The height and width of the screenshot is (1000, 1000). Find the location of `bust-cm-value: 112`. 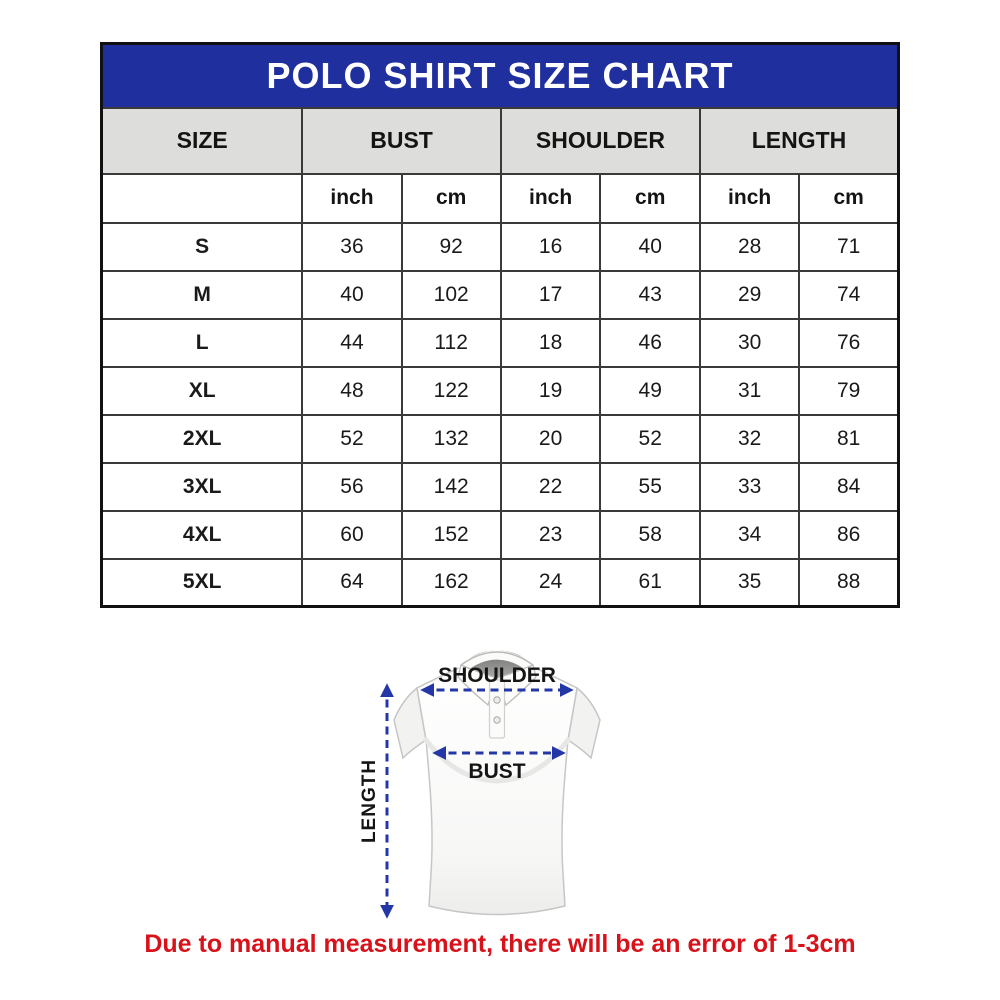

bust-cm-value: 112 is located at coordinates (451, 342).